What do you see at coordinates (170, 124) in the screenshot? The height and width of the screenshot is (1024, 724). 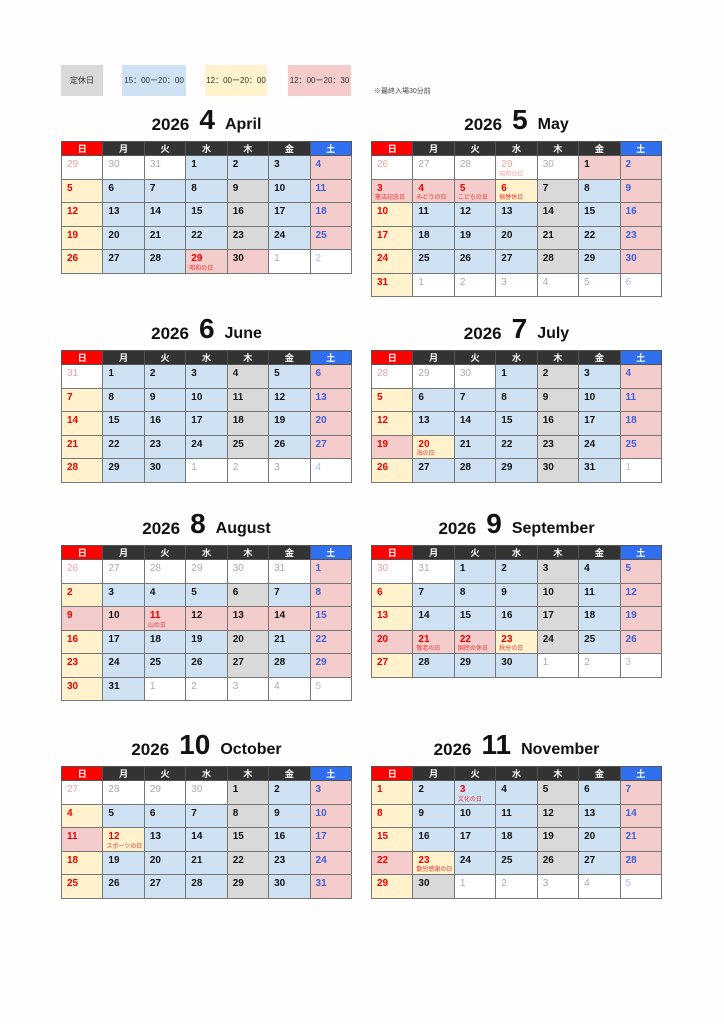 I see `month-title-year: 2026` at bounding box center [170, 124].